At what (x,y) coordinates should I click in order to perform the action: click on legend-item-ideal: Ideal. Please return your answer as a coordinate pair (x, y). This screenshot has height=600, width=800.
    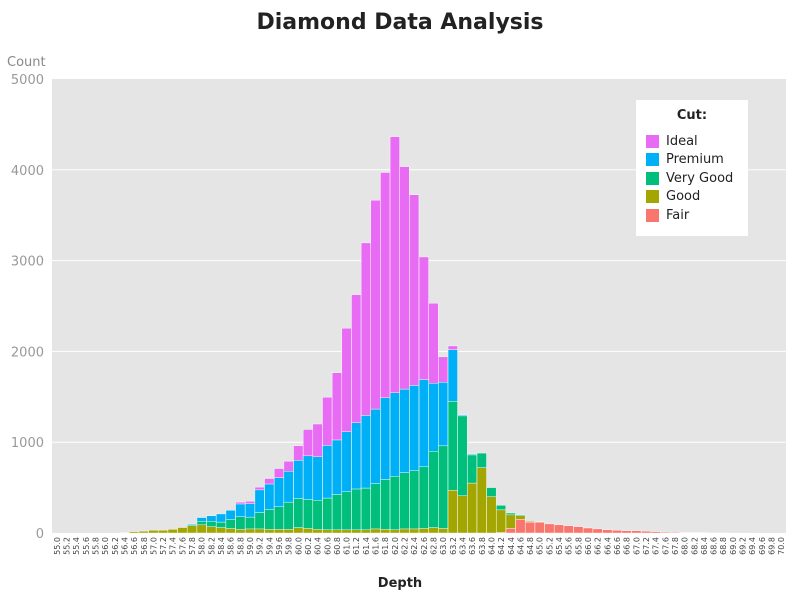
    Looking at the image, I should click on (692, 141).